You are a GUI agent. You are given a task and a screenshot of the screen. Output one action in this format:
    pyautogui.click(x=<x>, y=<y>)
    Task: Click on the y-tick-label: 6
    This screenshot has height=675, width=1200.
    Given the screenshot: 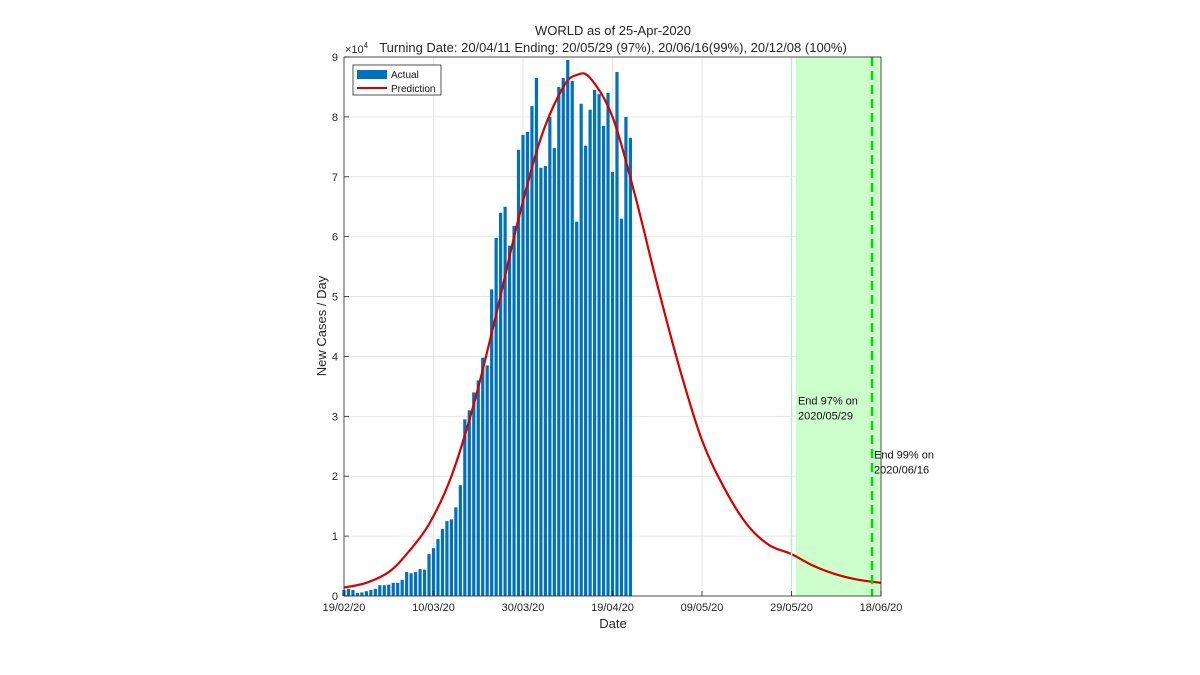 What is the action you would take?
    pyautogui.click(x=335, y=238)
    